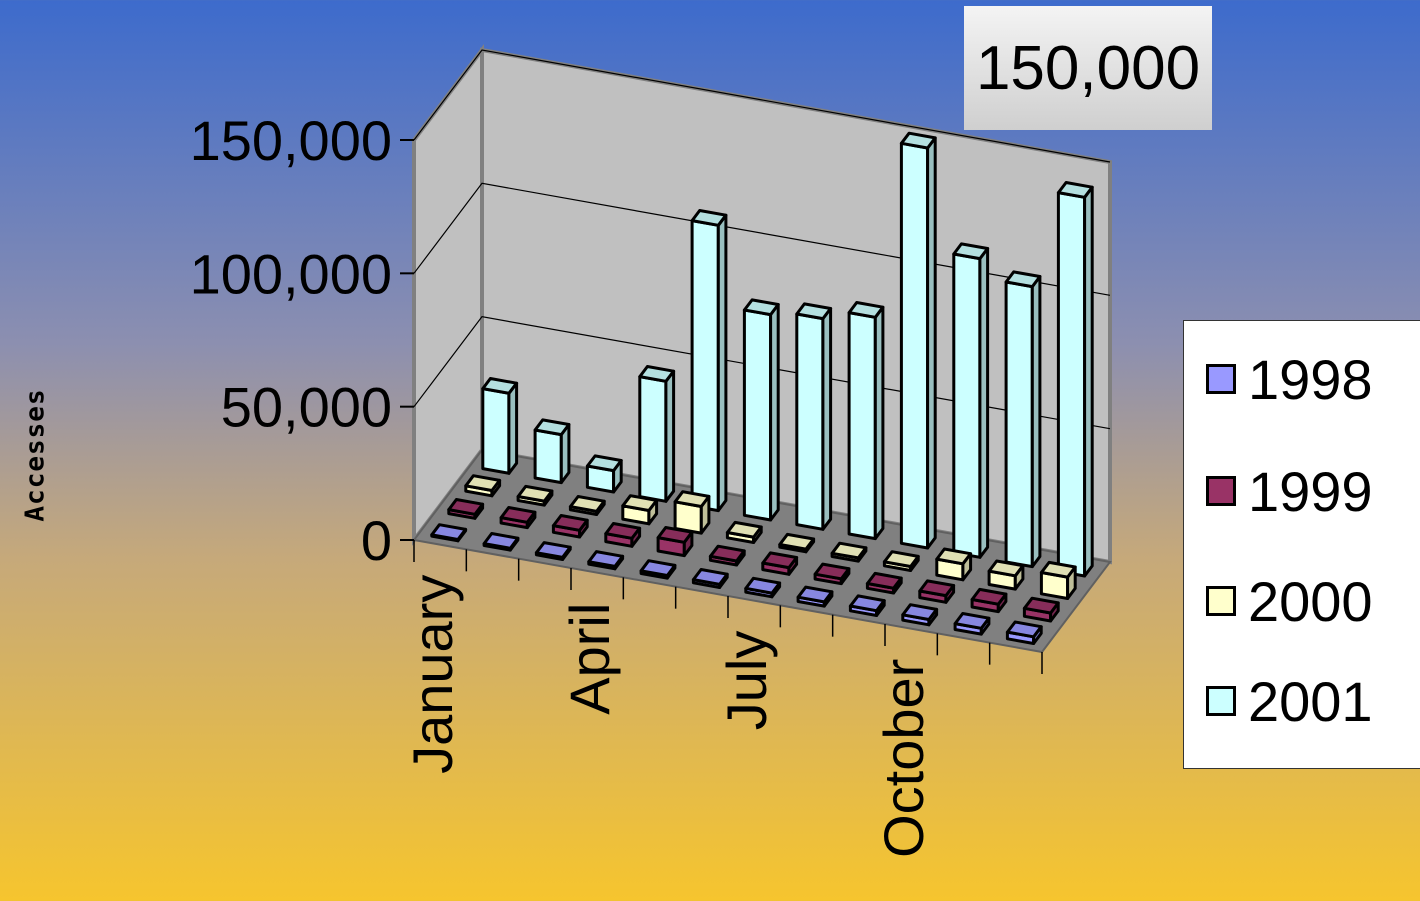 The image size is (1420, 901). Describe the element at coordinates (1221, 601) in the screenshot. I see `legend-swatch-2000` at that location.